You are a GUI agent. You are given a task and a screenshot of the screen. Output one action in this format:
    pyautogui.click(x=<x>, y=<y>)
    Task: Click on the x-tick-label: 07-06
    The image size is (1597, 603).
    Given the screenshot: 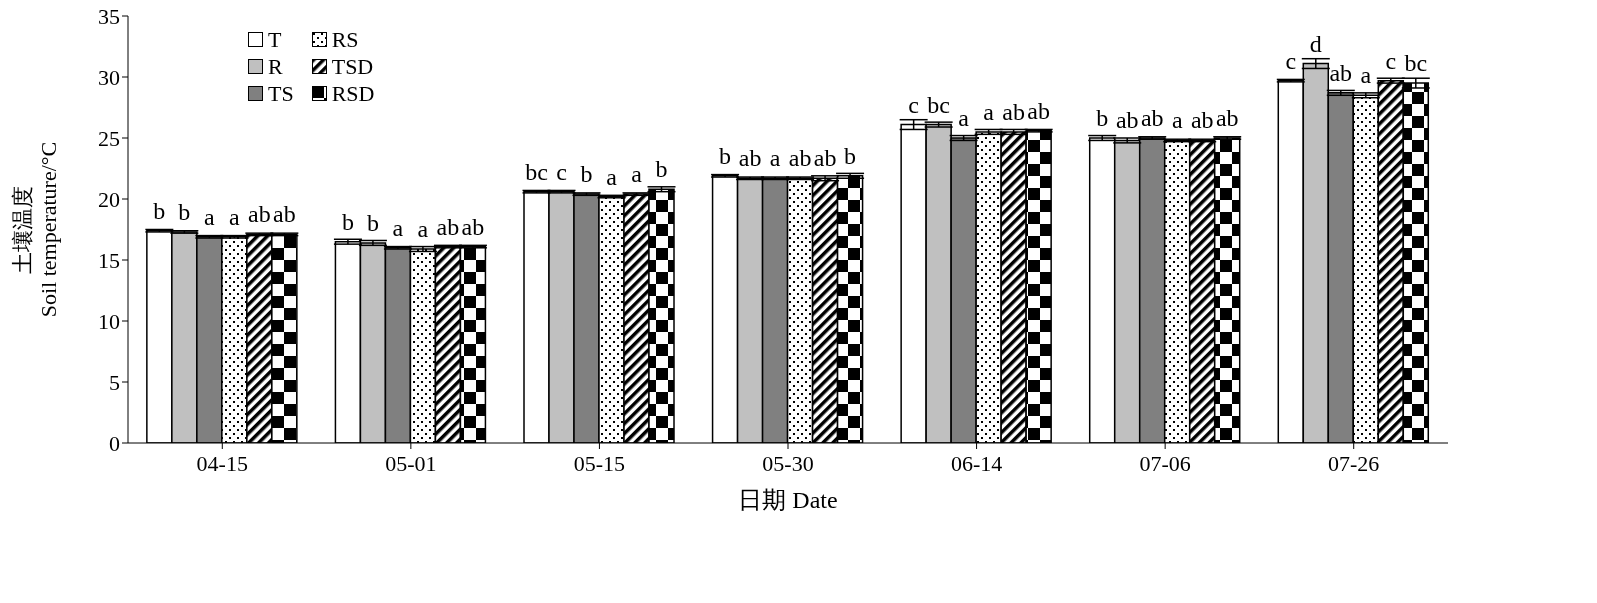 What is the action you would take?
    pyautogui.click(x=1165, y=463)
    